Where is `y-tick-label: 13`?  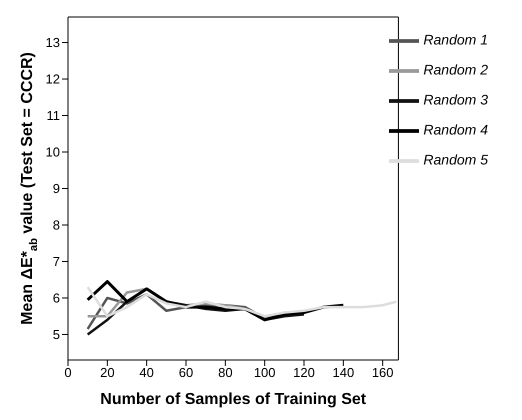
y-tick-label: 13 is located at coordinates (53, 42).